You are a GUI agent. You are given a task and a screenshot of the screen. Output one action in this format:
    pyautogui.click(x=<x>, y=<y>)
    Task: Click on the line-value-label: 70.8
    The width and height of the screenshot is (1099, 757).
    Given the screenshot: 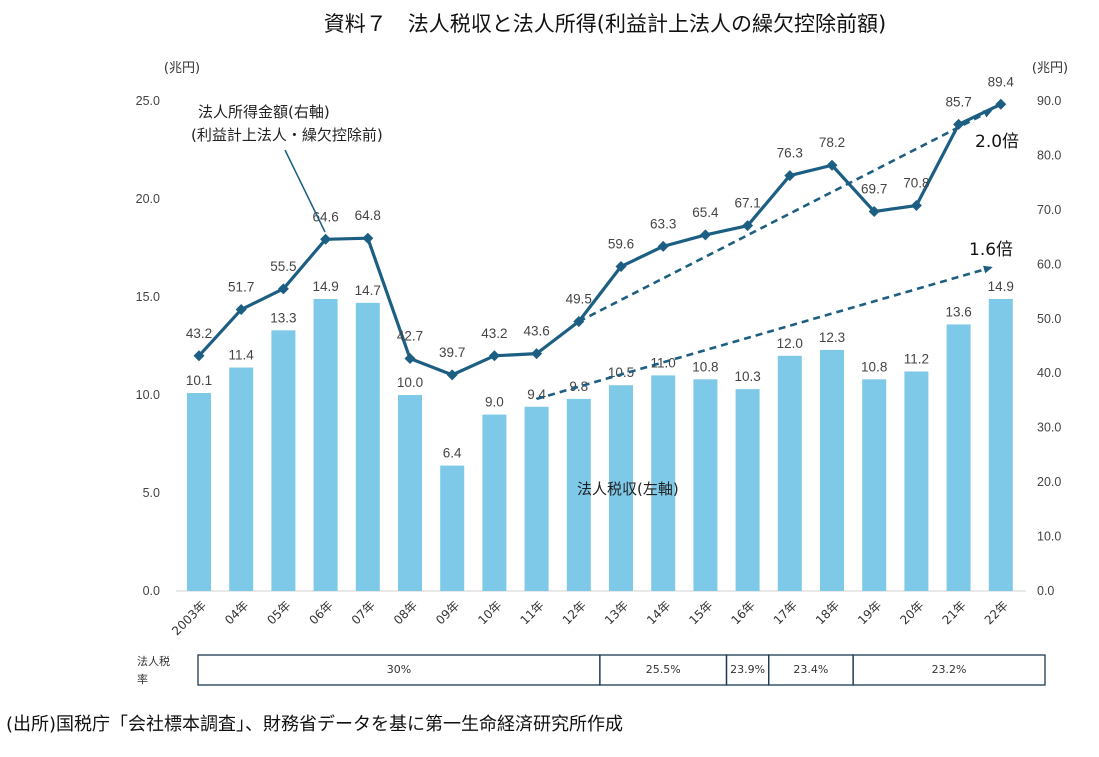 What is the action you would take?
    pyautogui.click(x=916, y=183)
    